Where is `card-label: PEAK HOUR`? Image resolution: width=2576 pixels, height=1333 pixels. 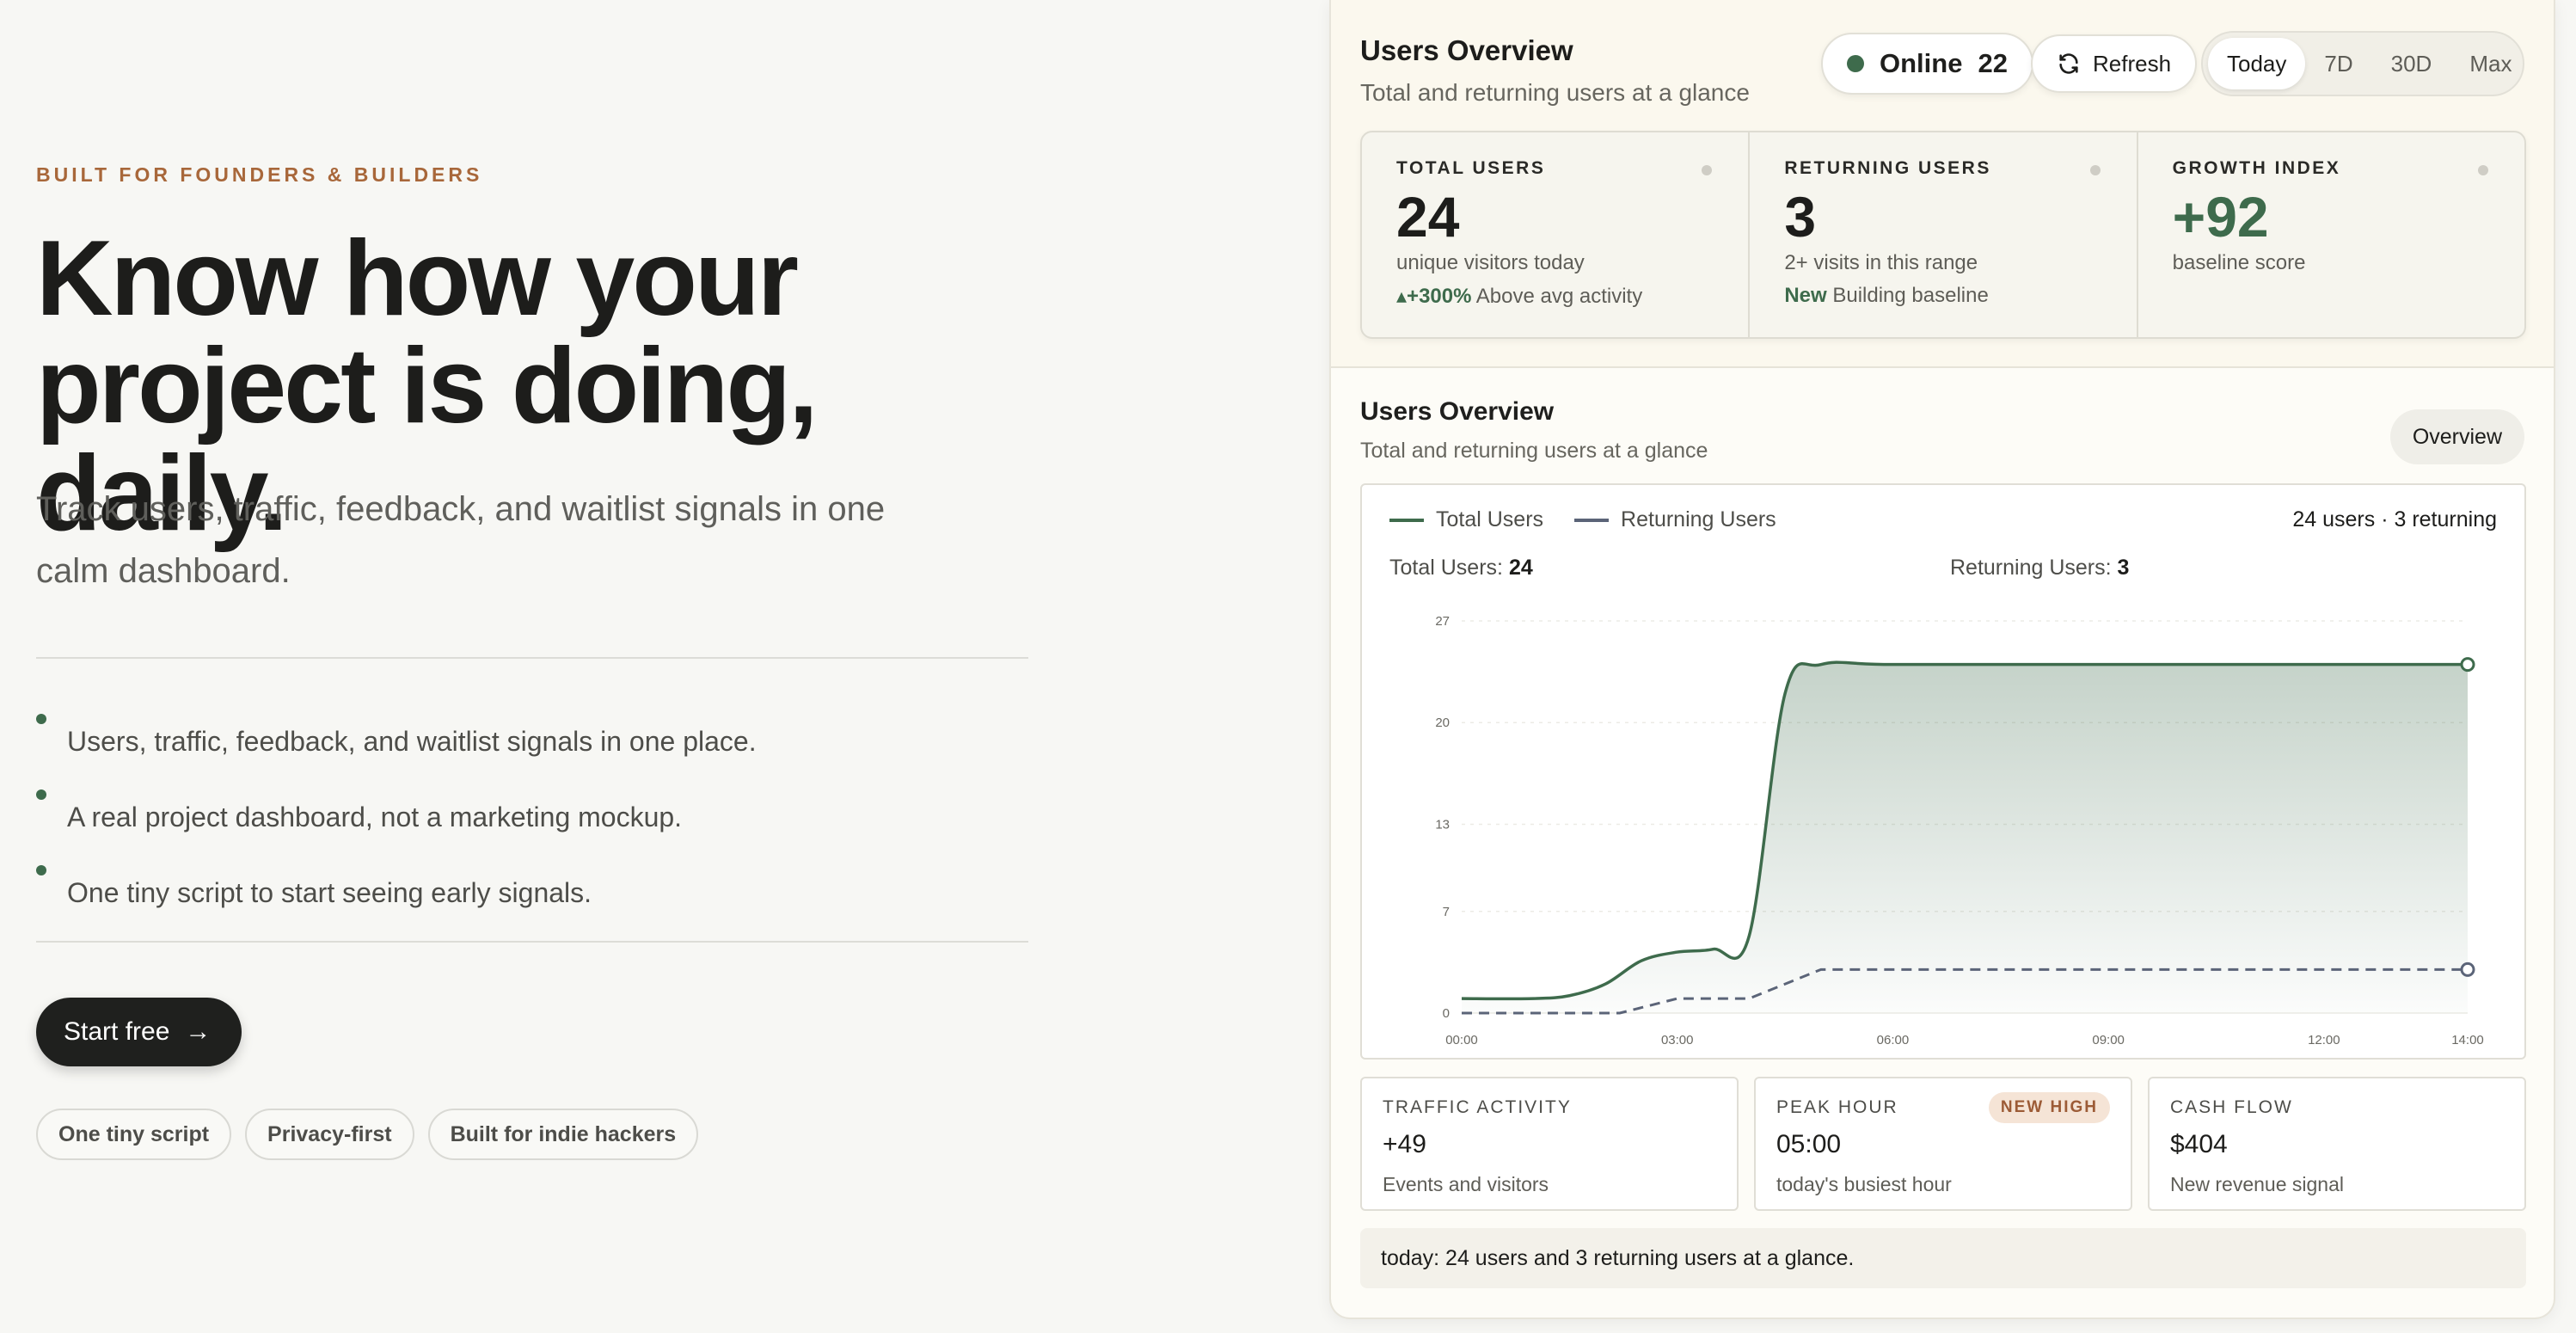 card-label: PEAK HOUR is located at coordinates (1837, 1107).